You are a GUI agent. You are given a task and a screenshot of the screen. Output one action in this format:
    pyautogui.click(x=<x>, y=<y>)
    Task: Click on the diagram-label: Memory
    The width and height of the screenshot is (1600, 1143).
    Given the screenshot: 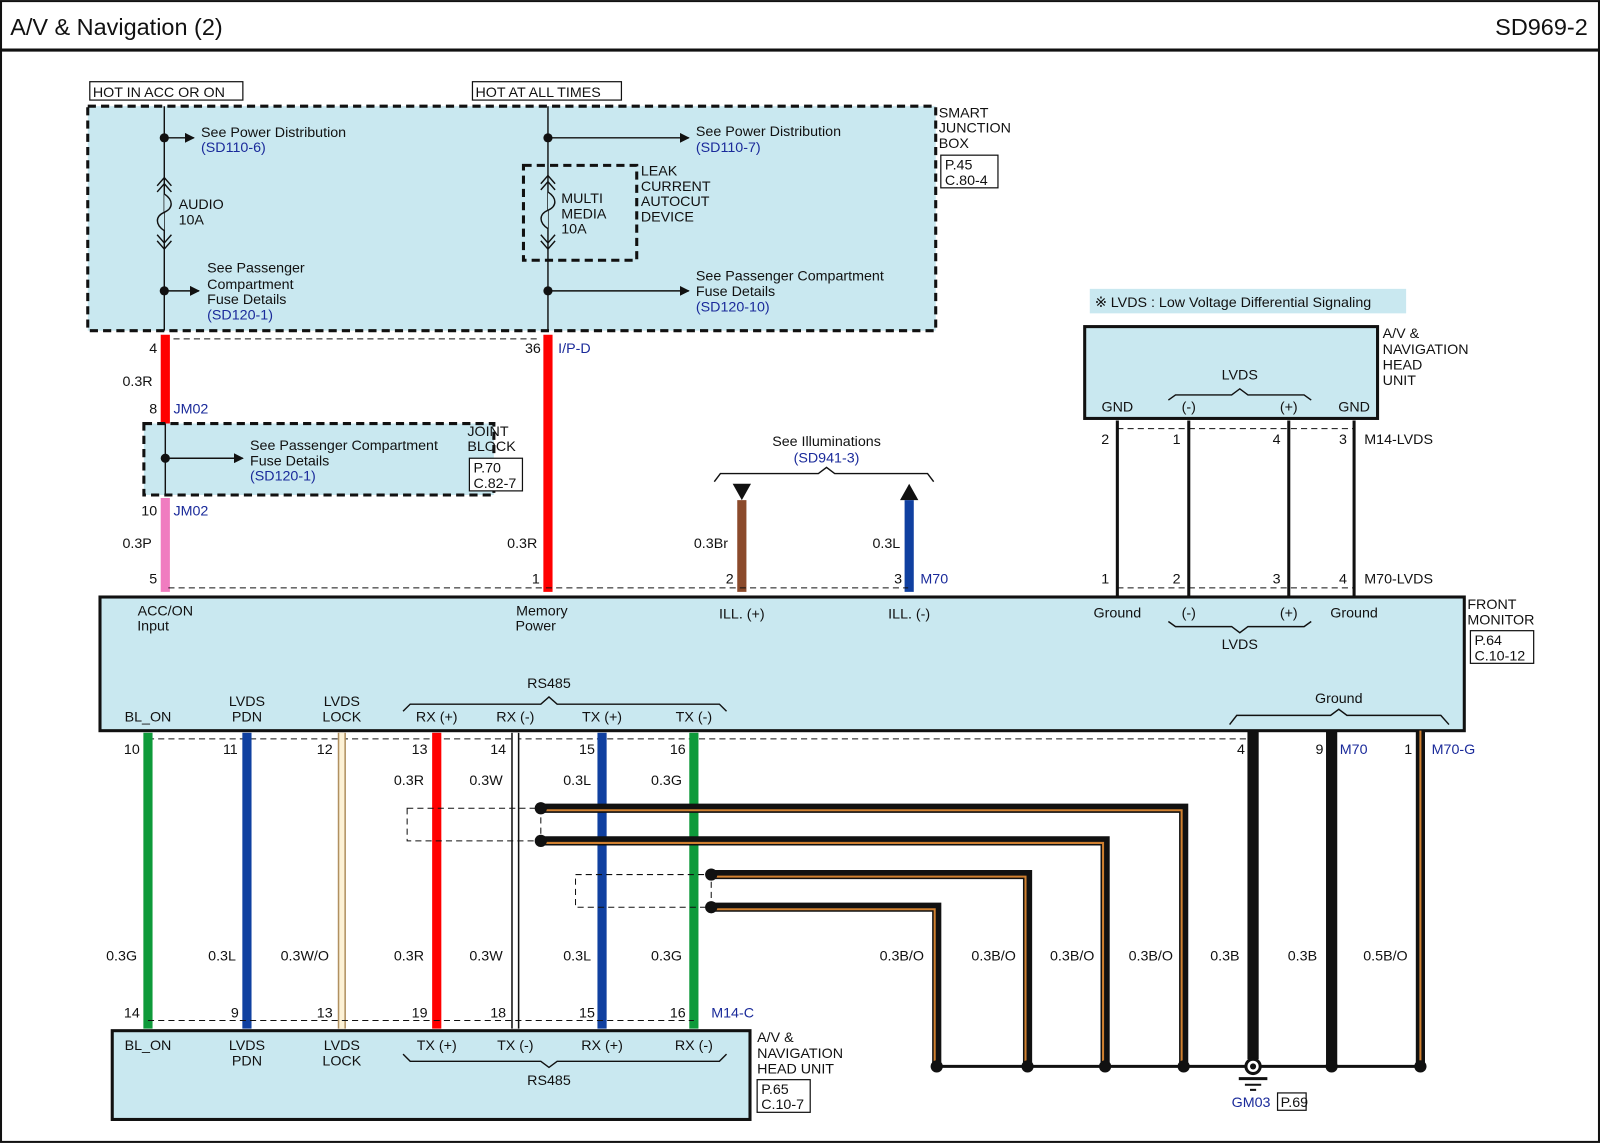 What is the action you would take?
    pyautogui.click(x=542, y=611)
    